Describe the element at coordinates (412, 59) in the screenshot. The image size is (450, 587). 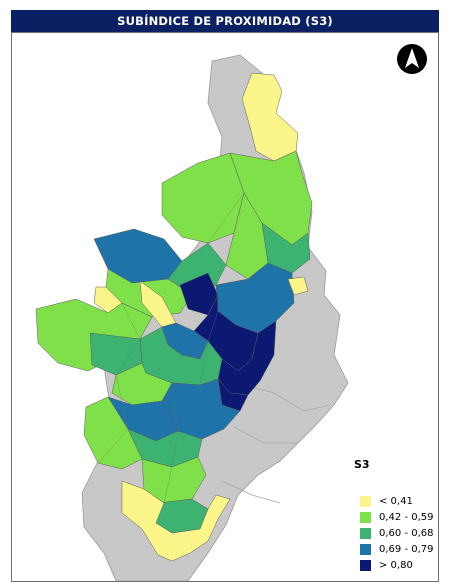
I see `north-arrow-icon` at that location.